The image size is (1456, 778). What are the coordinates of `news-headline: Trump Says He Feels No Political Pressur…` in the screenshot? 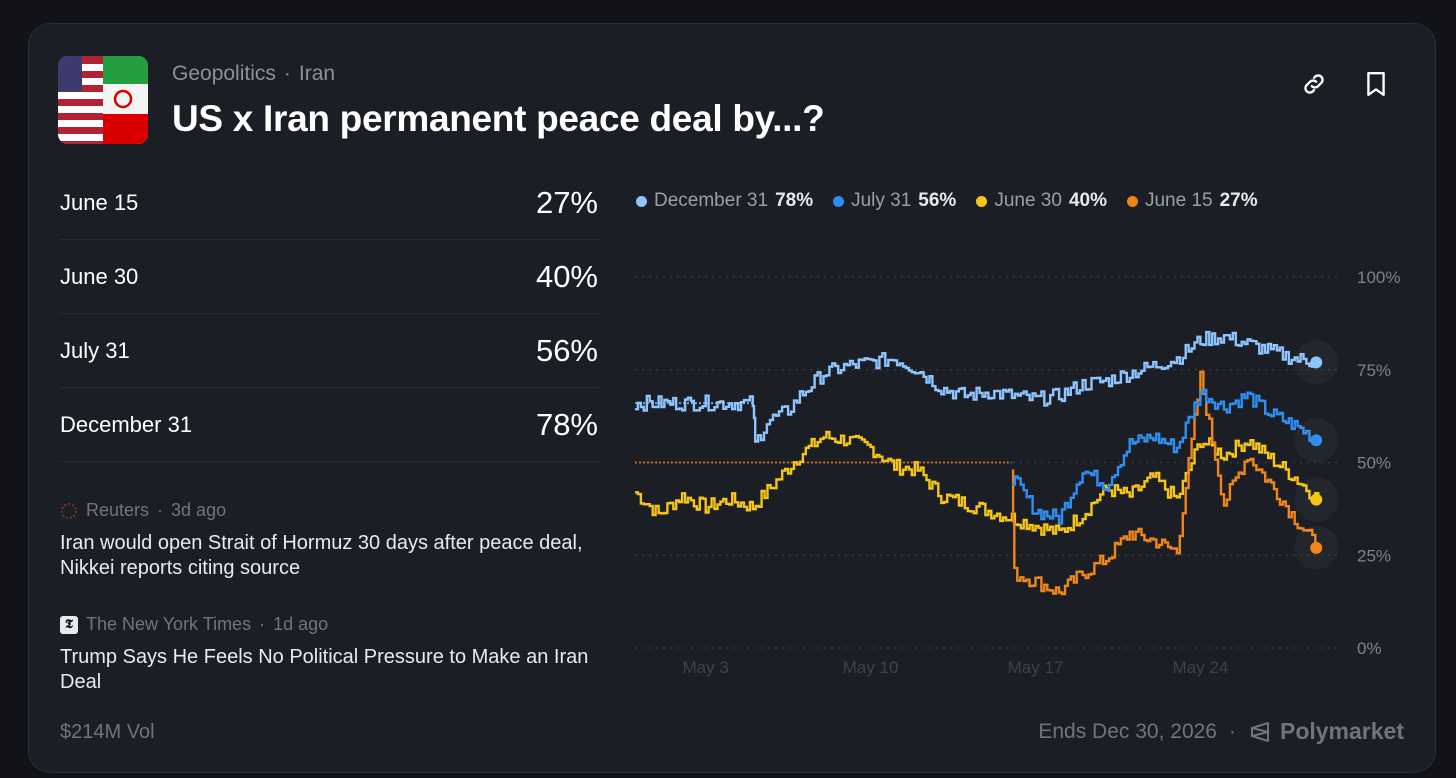 It's located at (324, 669).